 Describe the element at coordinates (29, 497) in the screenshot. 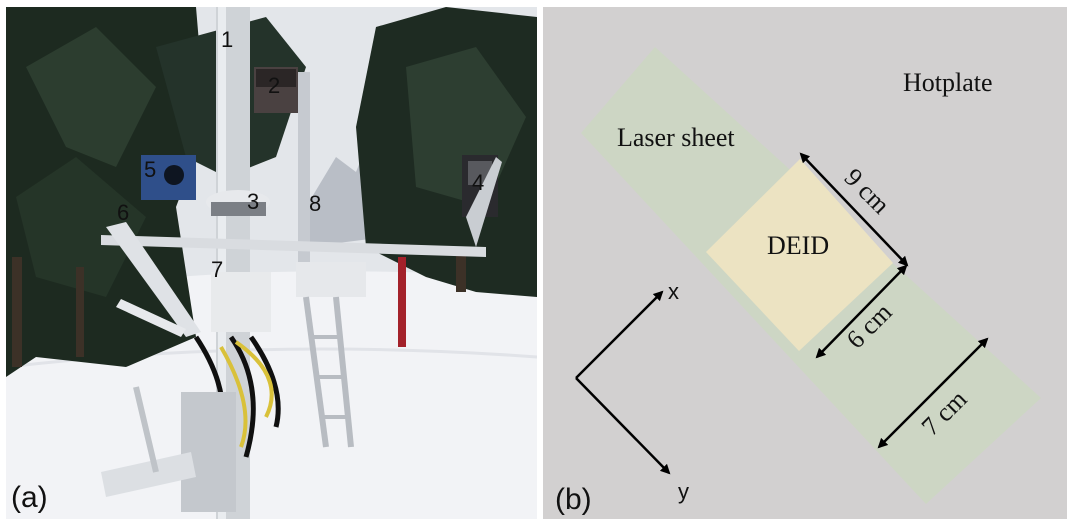

I see `panel-label-a: (a)` at that location.